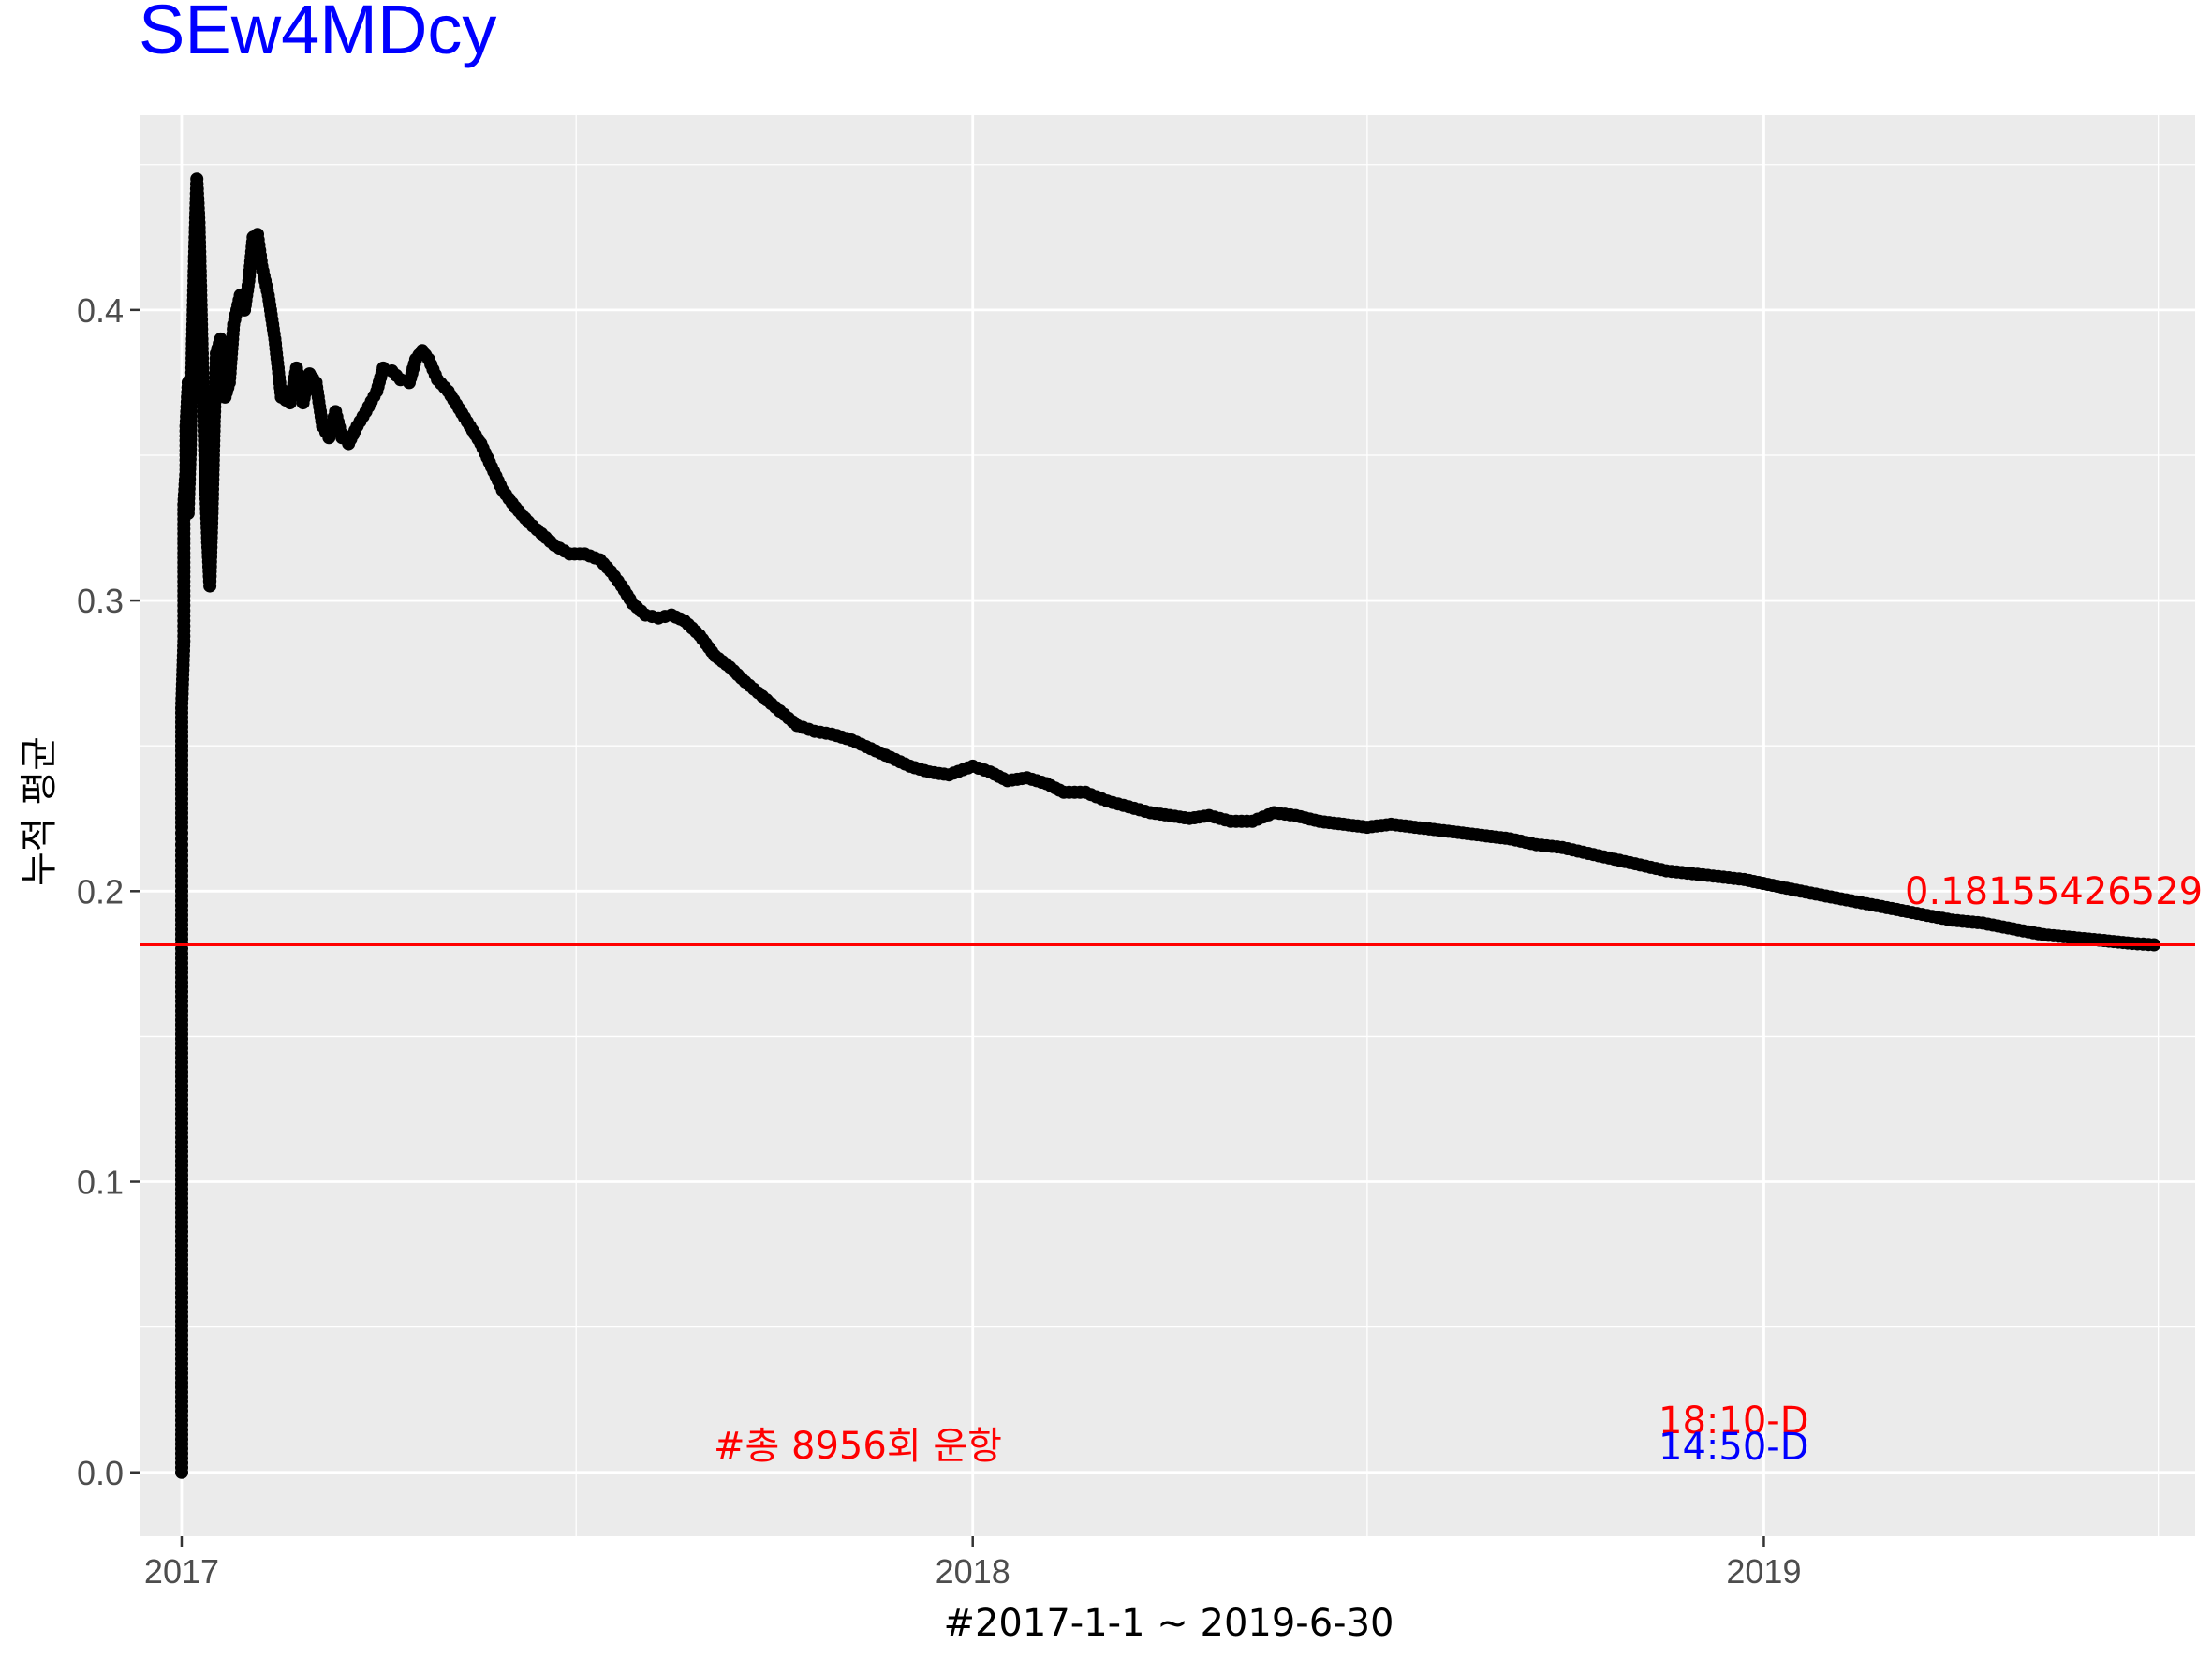  What do you see at coordinates (100, 601) in the screenshot?
I see `y-tick-label: 0.3` at bounding box center [100, 601].